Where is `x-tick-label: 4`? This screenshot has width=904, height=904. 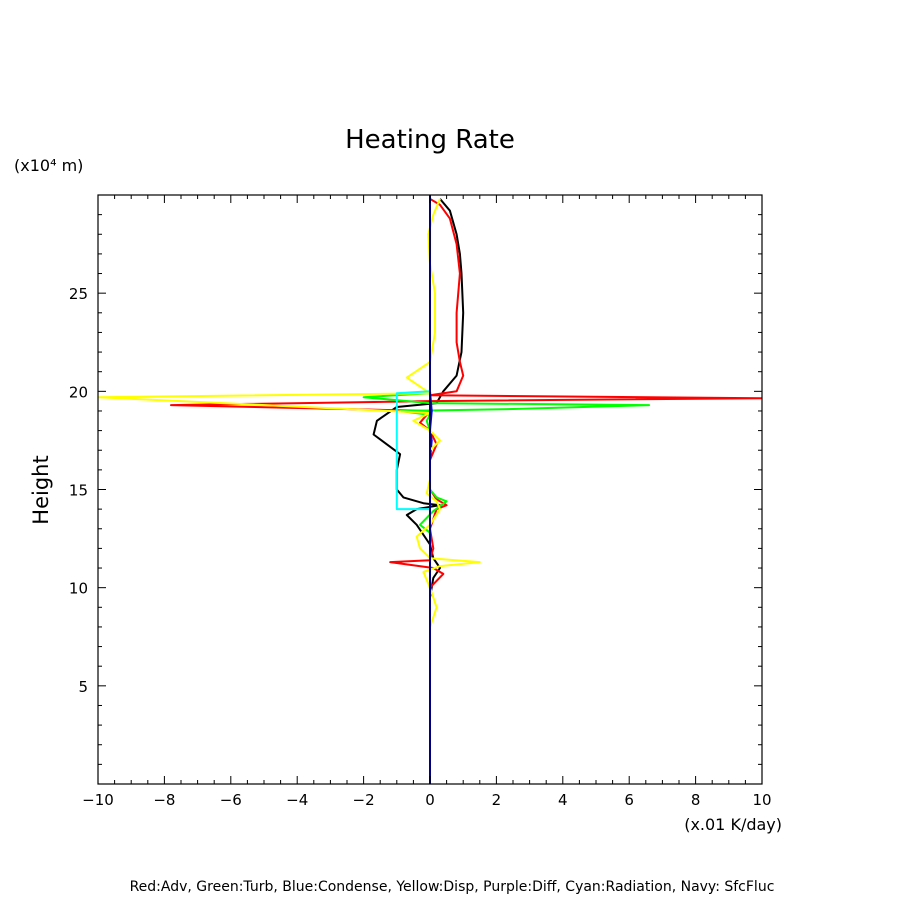
x-tick-label: 4 is located at coordinates (563, 800).